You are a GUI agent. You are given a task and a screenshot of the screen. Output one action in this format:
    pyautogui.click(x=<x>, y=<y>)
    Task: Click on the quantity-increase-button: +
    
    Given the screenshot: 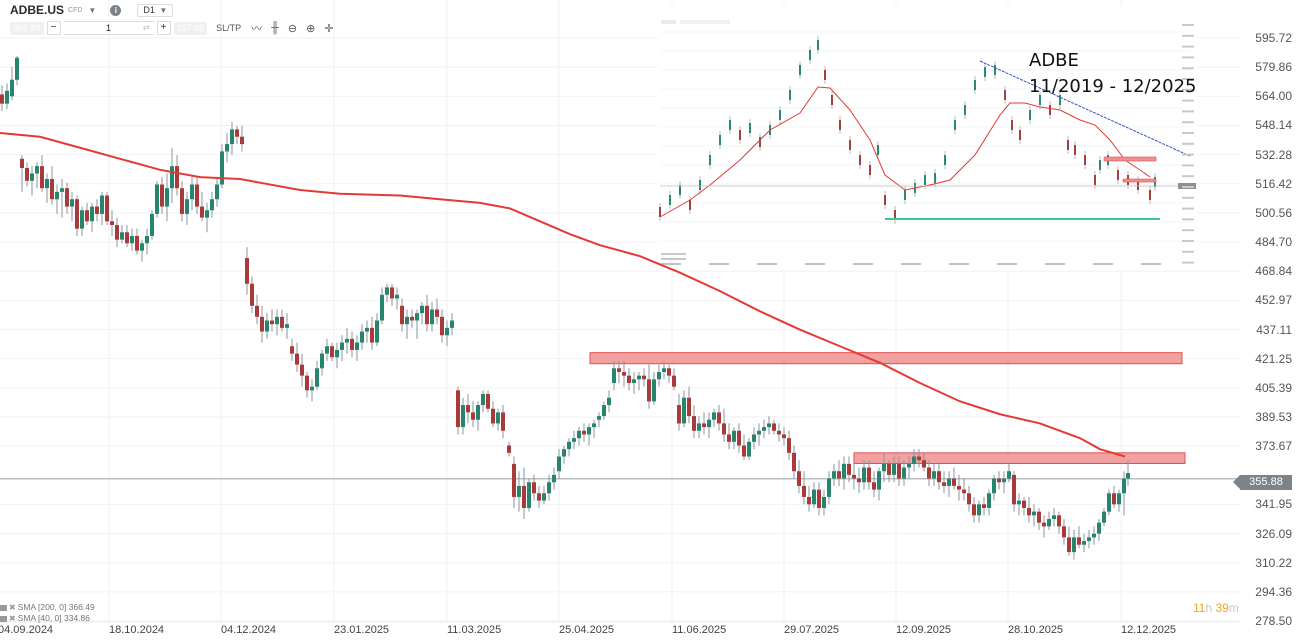 What is the action you would take?
    pyautogui.click(x=163, y=28)
    